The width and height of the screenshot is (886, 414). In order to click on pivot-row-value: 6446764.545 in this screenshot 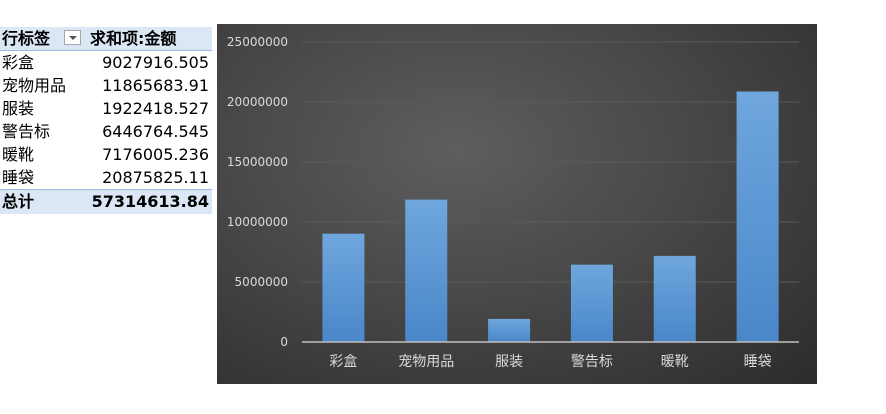, I will do `click(155, 131)`.